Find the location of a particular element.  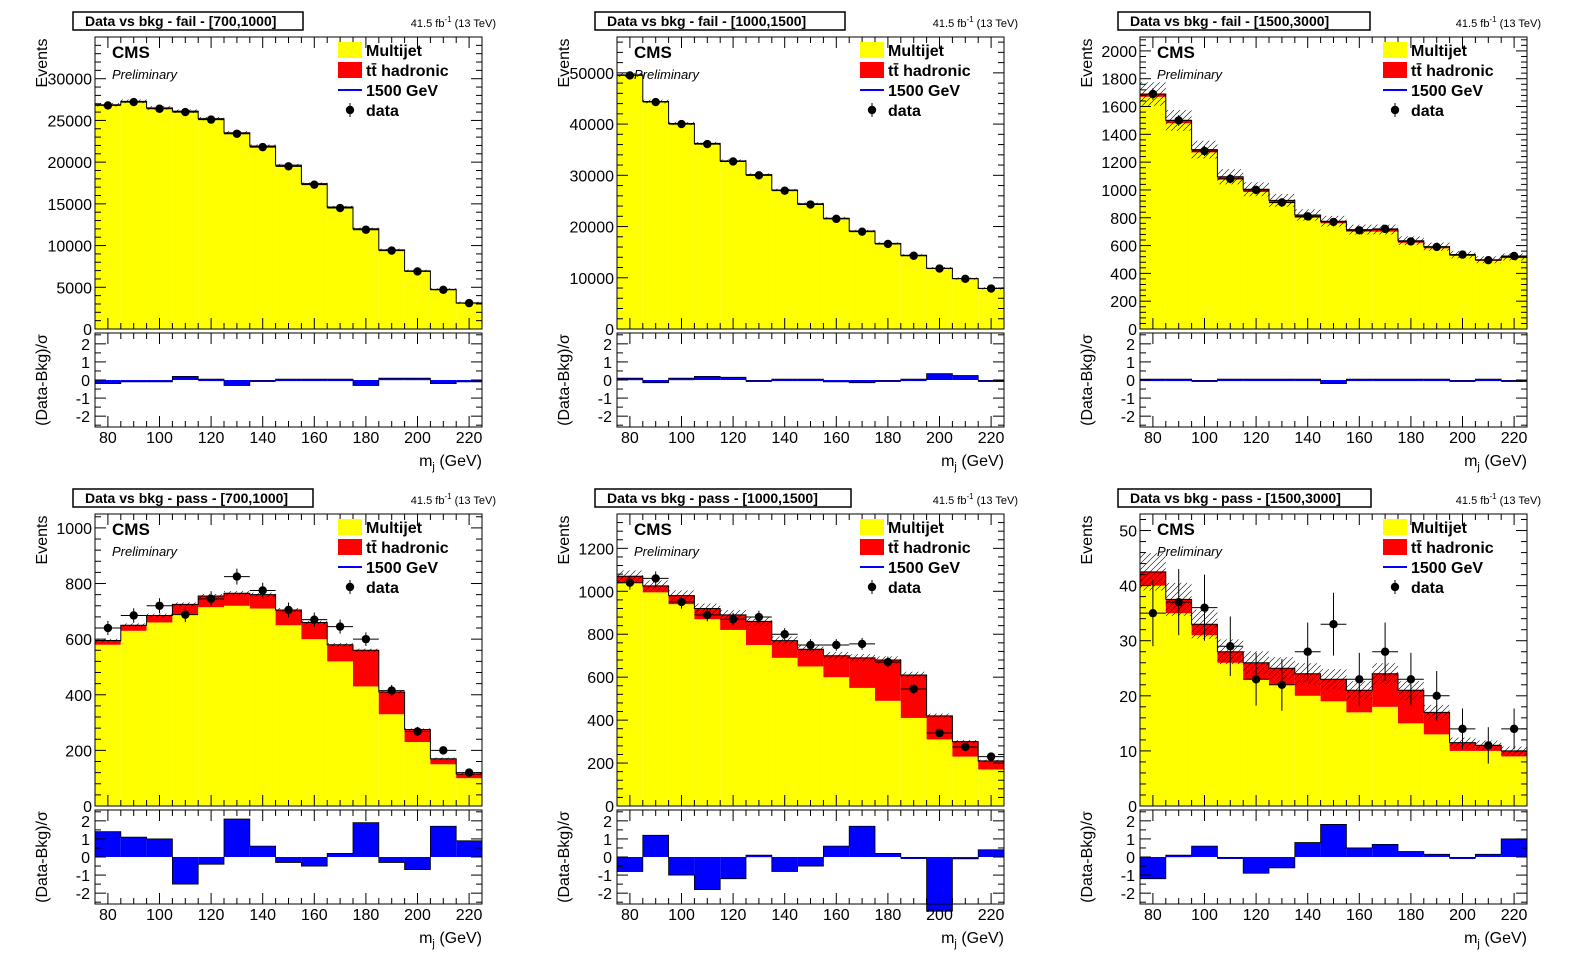

preliminary-label: Preliminary is located at coordinates (1190, 74).